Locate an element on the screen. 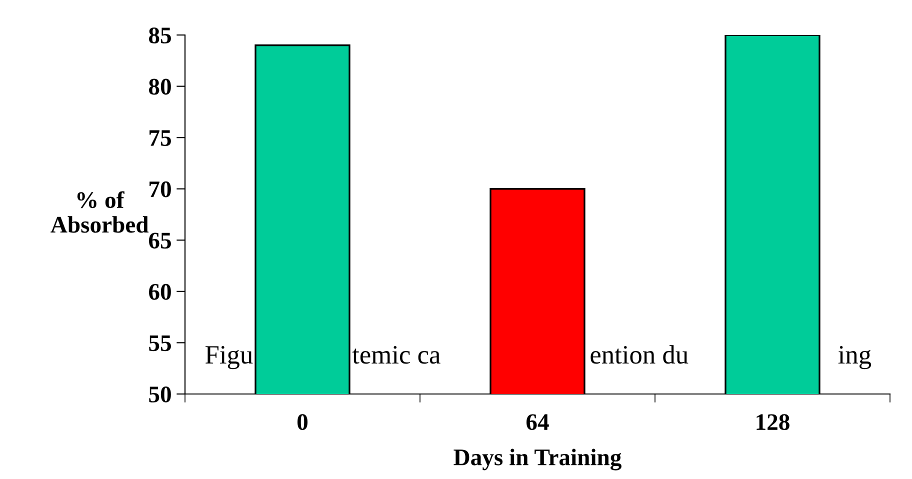  y-tick-label: 65 is located at coordinates (160, 240).